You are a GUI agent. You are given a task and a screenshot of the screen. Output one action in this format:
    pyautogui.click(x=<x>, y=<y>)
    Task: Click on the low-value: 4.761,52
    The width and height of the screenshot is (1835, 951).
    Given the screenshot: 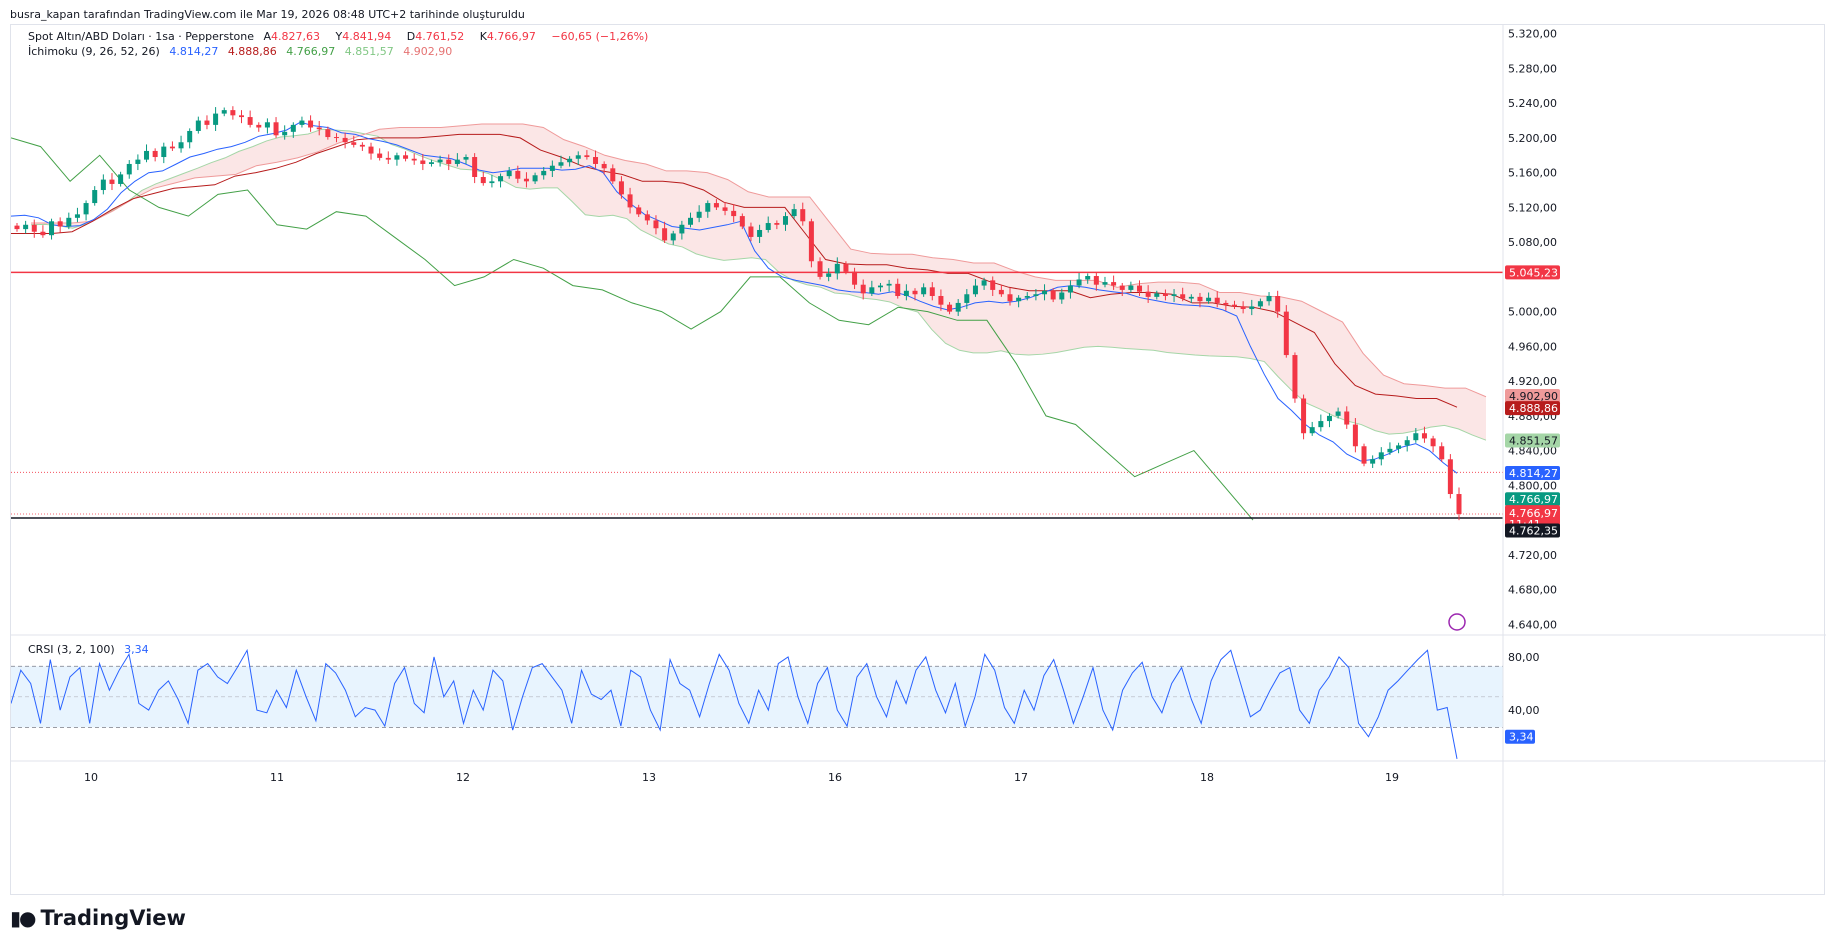 What is the action you would take?
    pyautogui.click(x=440, y=36)
    